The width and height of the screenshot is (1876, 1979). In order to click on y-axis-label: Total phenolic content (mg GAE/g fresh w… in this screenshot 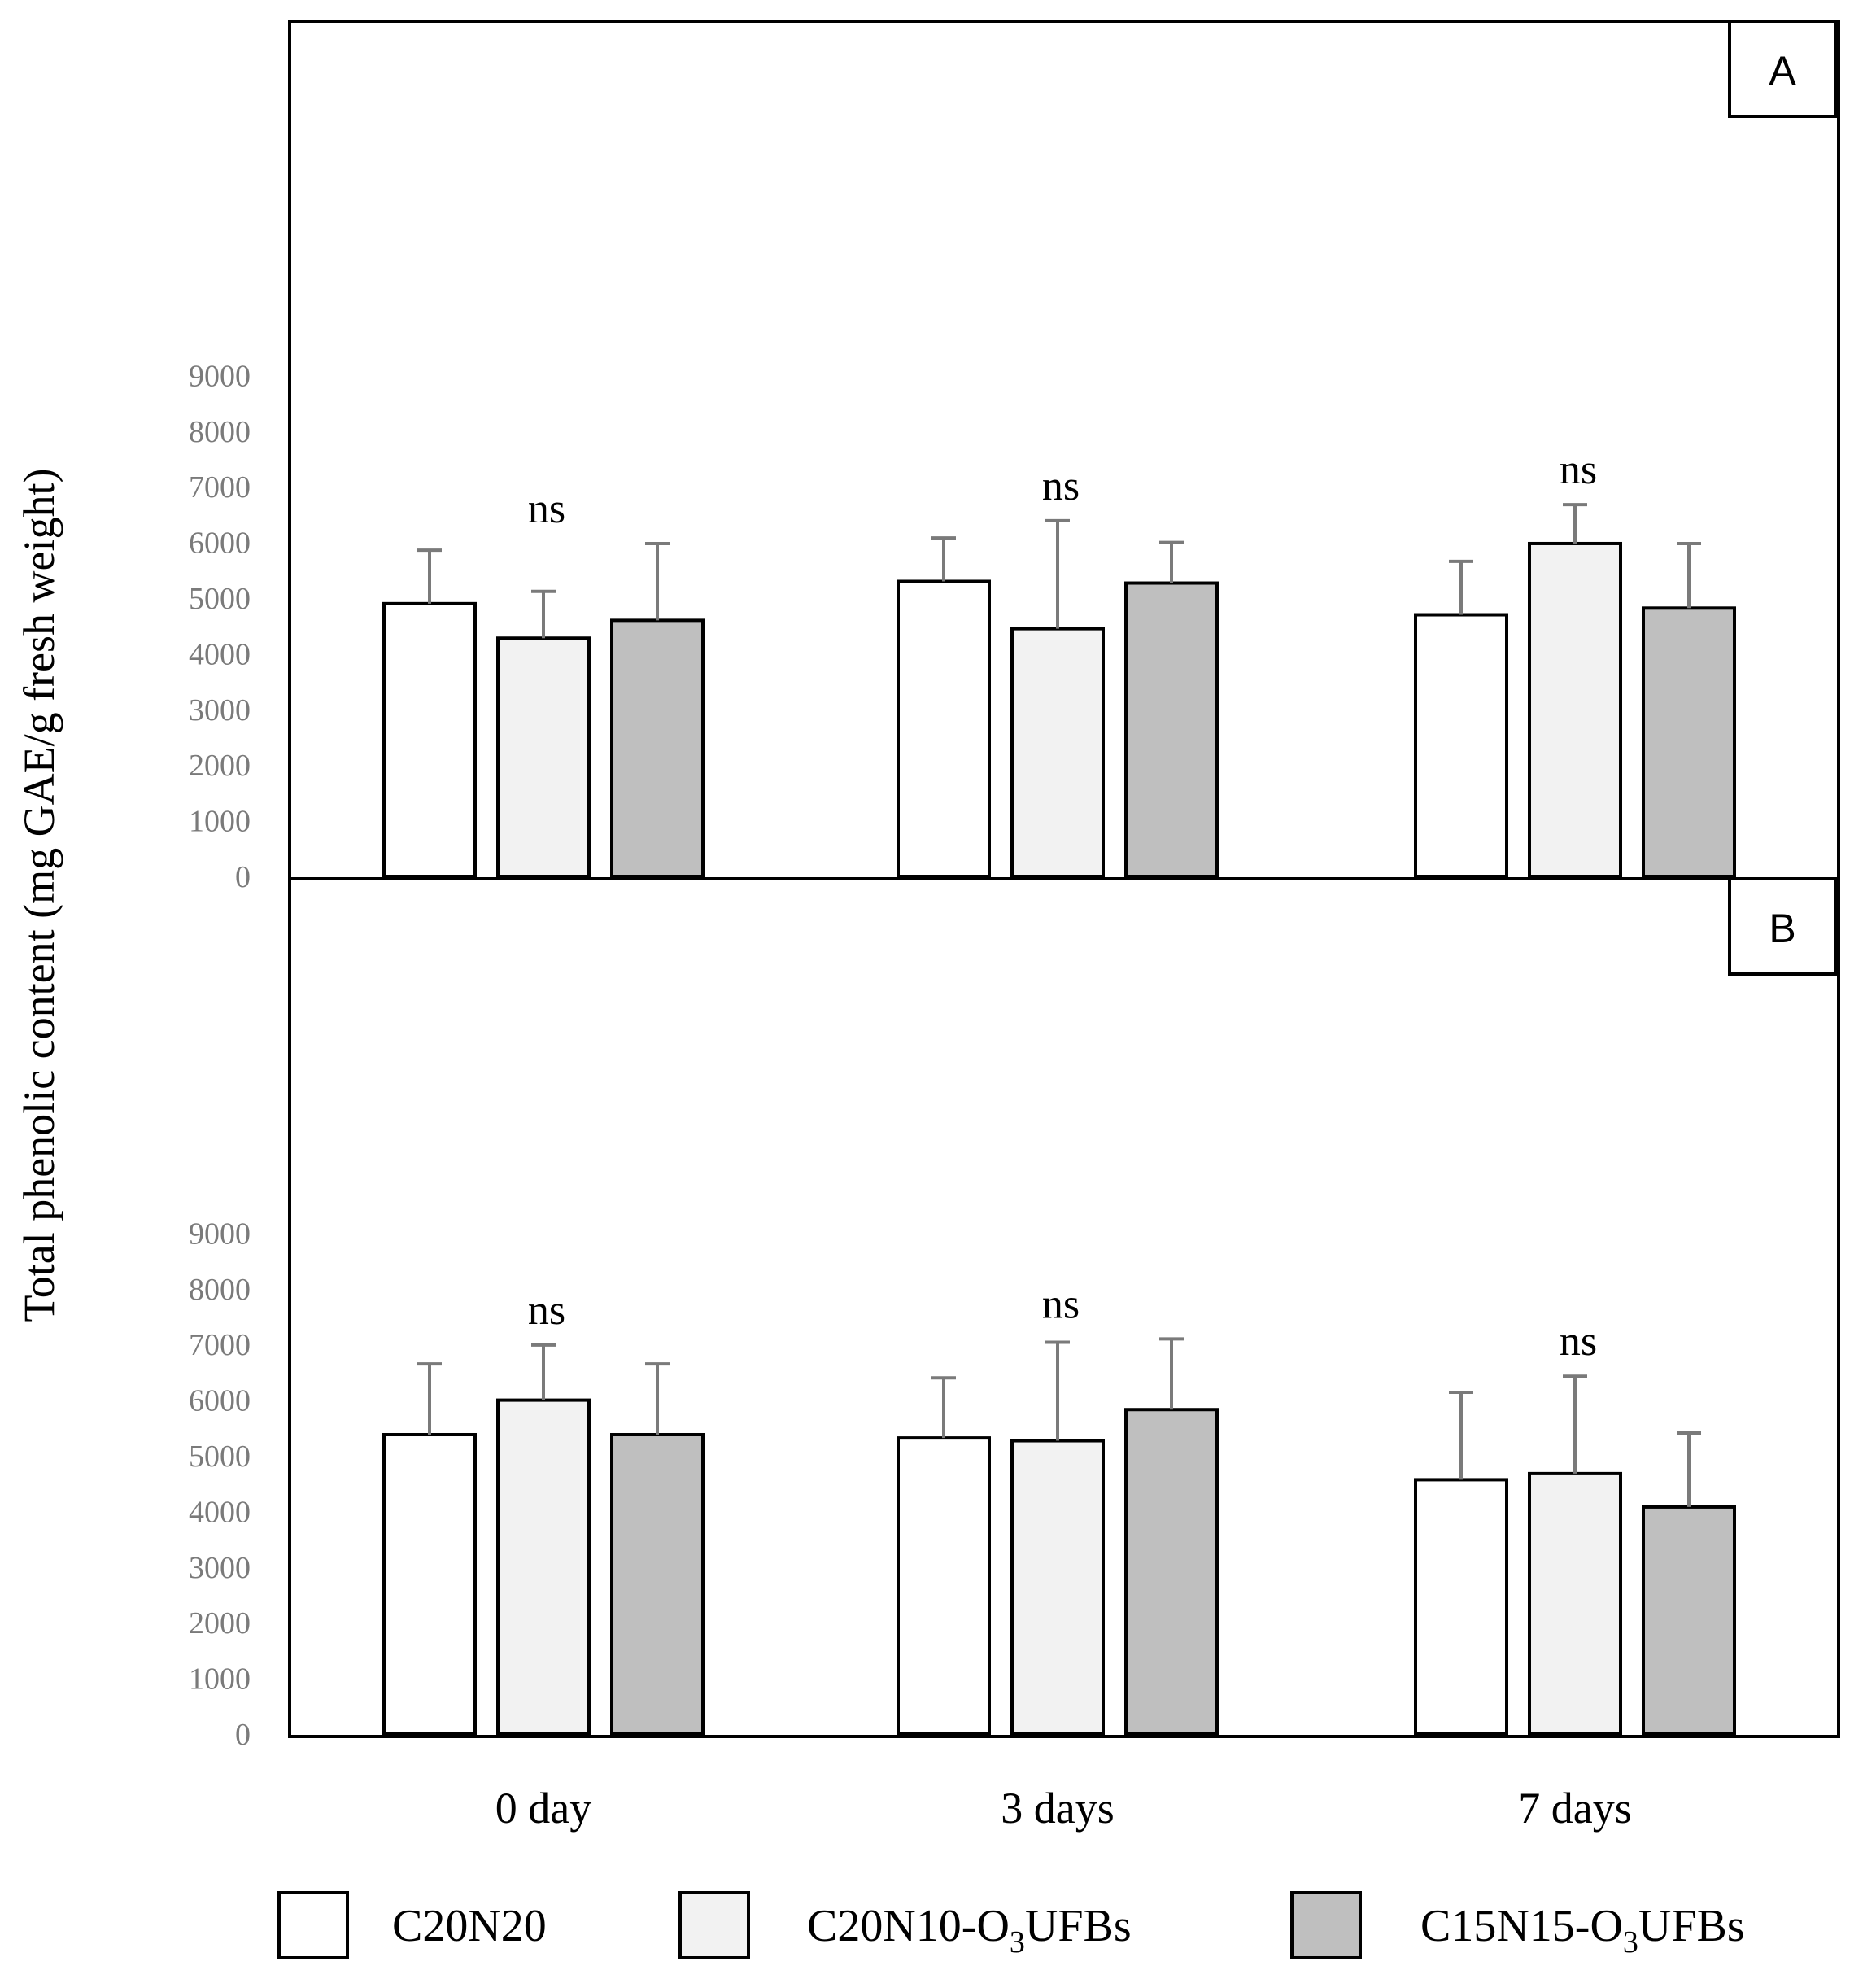, I will do `click(39, 895)`.